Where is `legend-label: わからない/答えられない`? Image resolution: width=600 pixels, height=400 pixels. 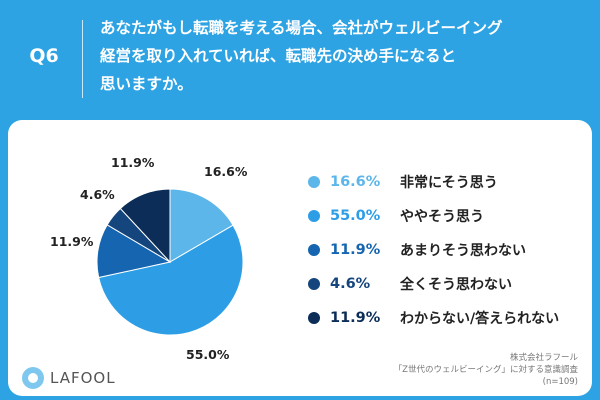
legend-label: わからない/答えられない is located at coordinates (480, 319).